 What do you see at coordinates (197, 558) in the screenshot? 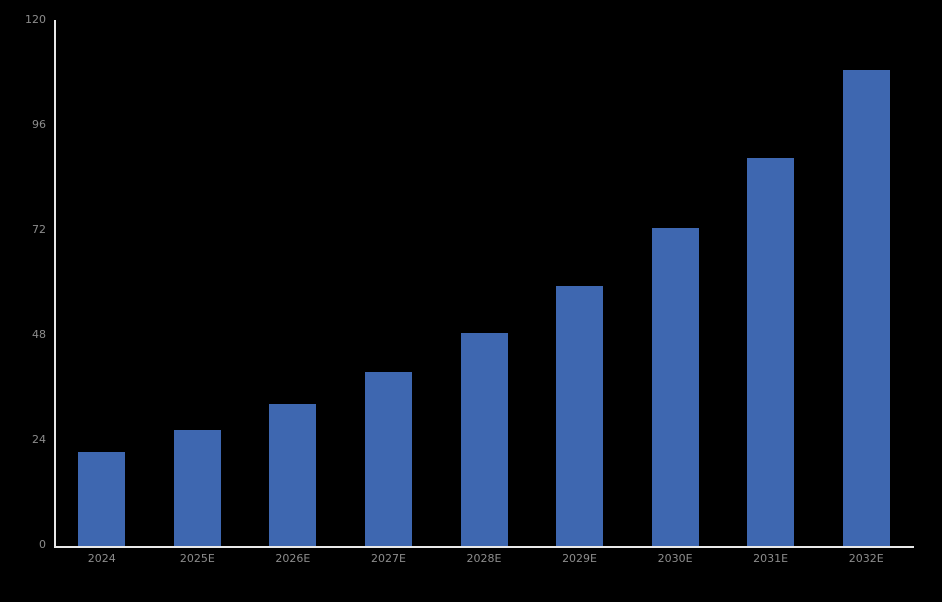
I see `x-axis-tick-label: 2025E` at bounding box center [197, 558].